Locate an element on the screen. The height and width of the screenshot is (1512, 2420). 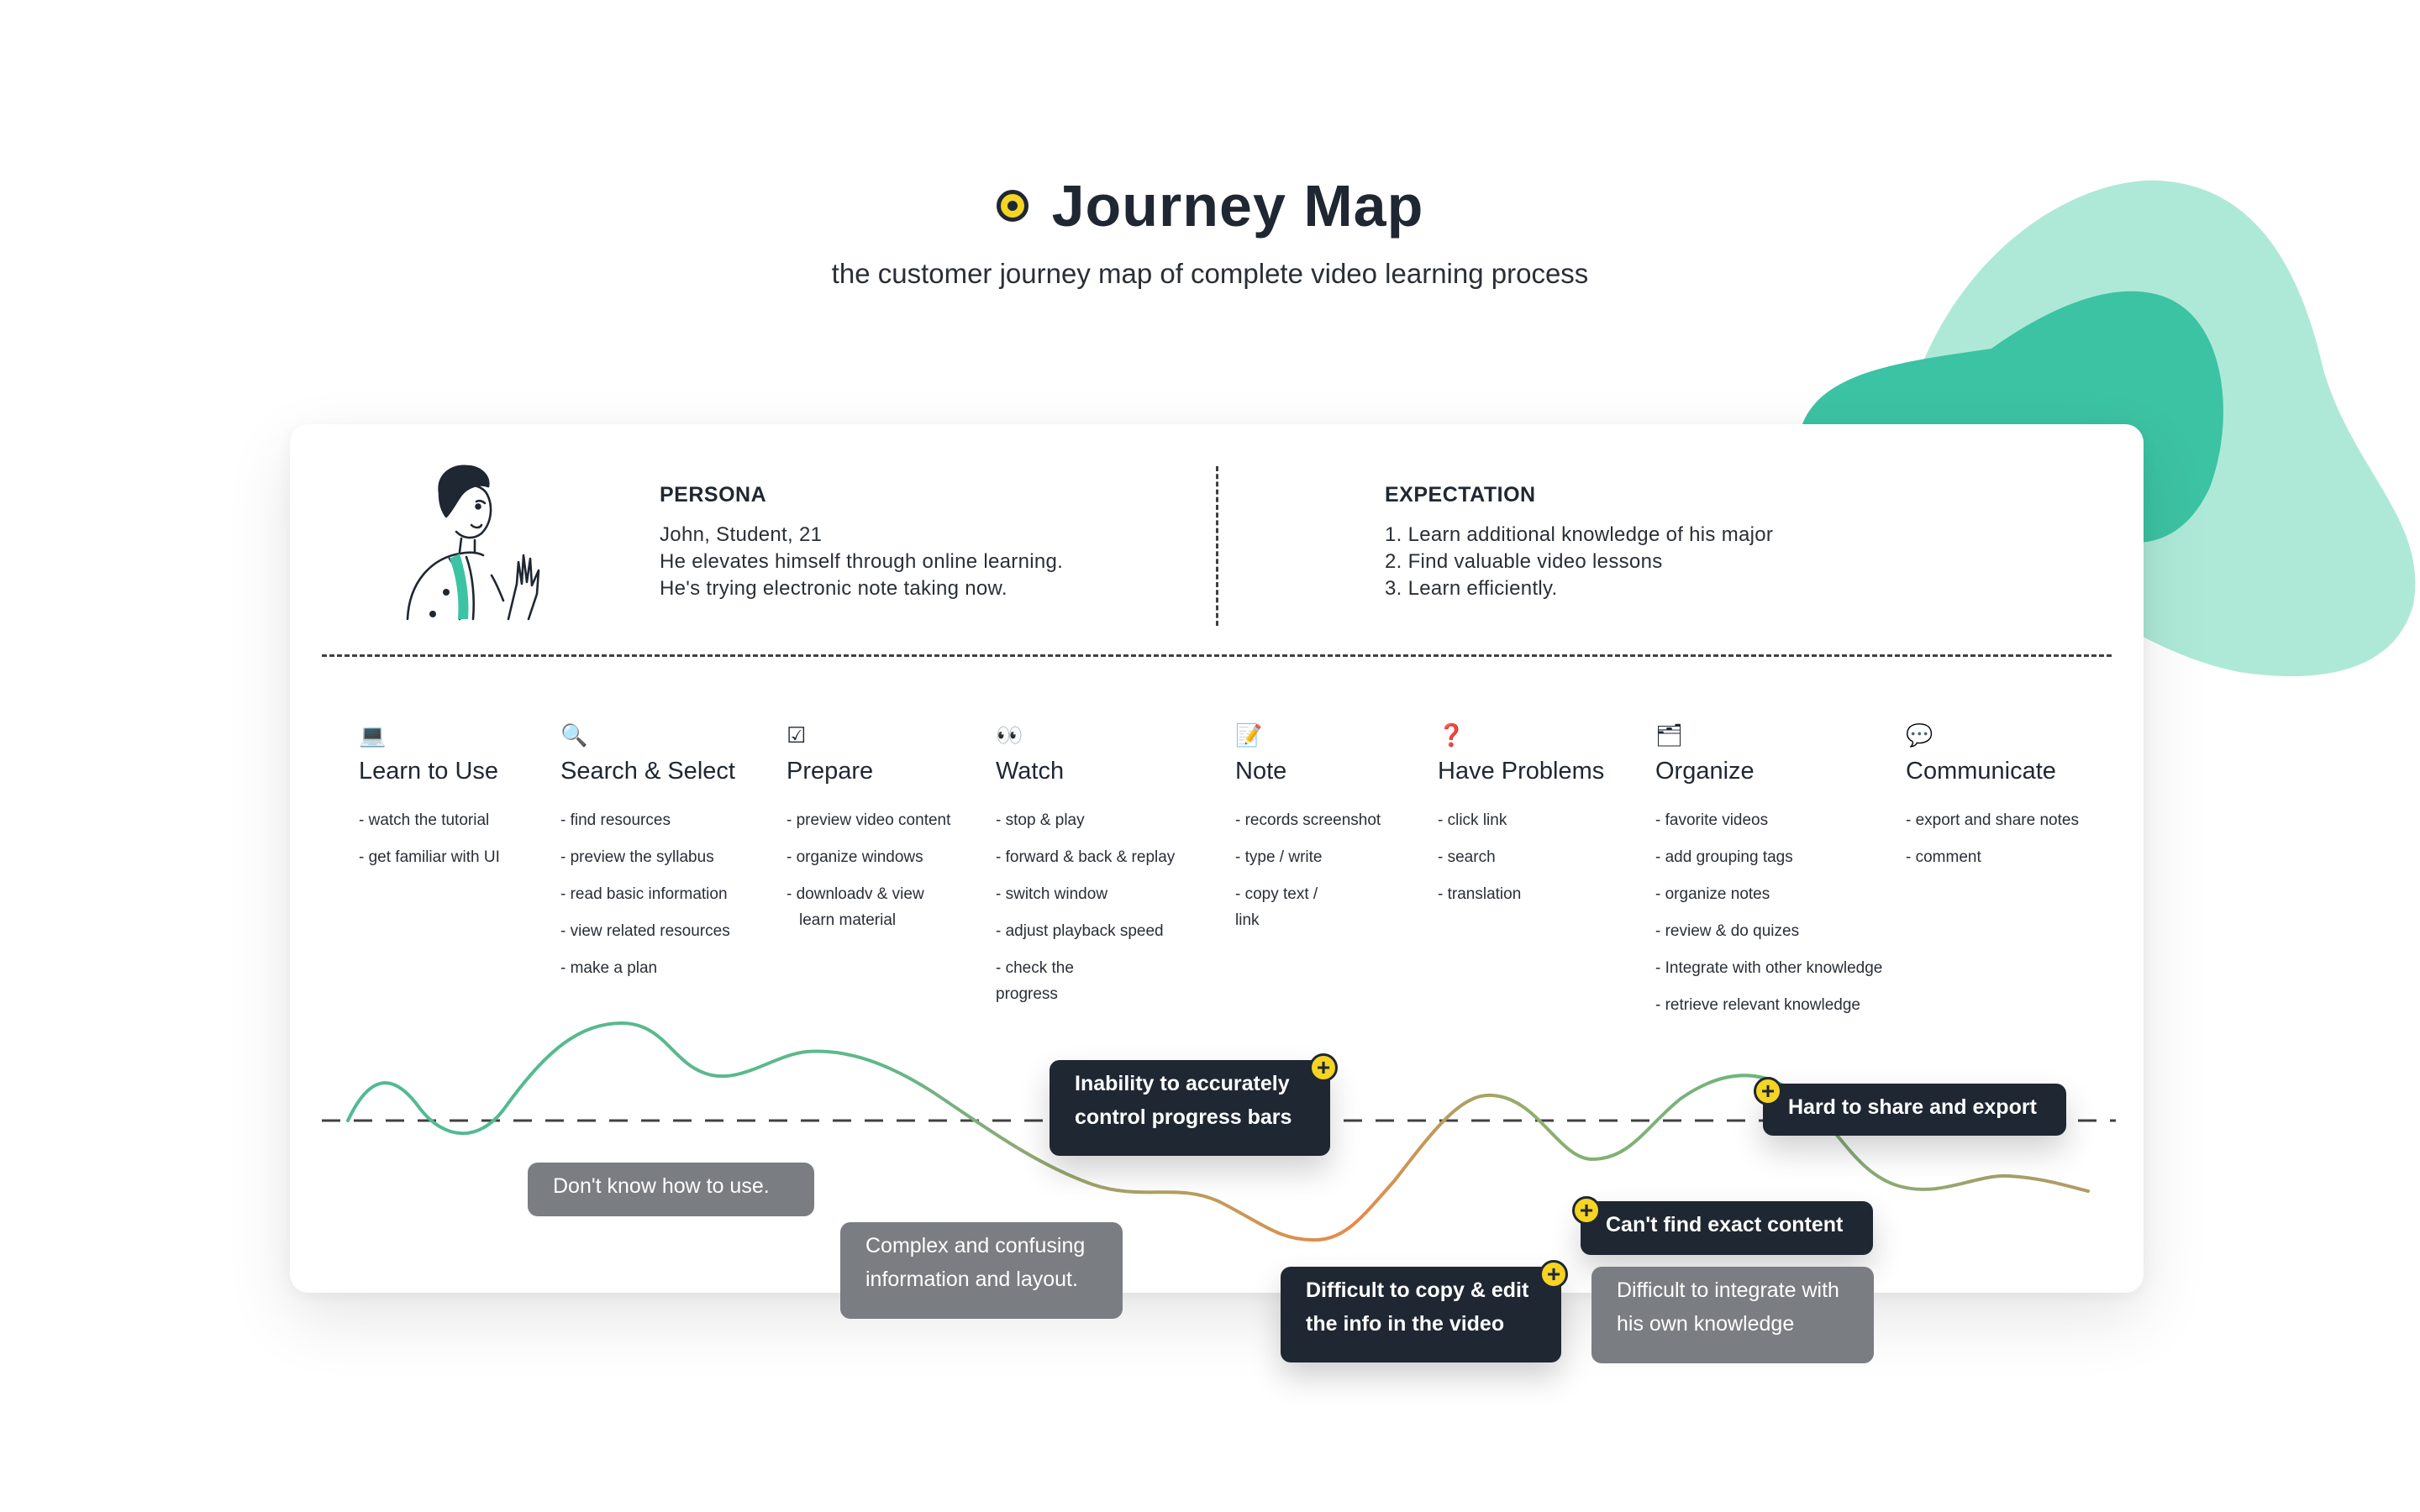
pain-point-text: Don't know how to use. is located at coordinates (661, 1186).